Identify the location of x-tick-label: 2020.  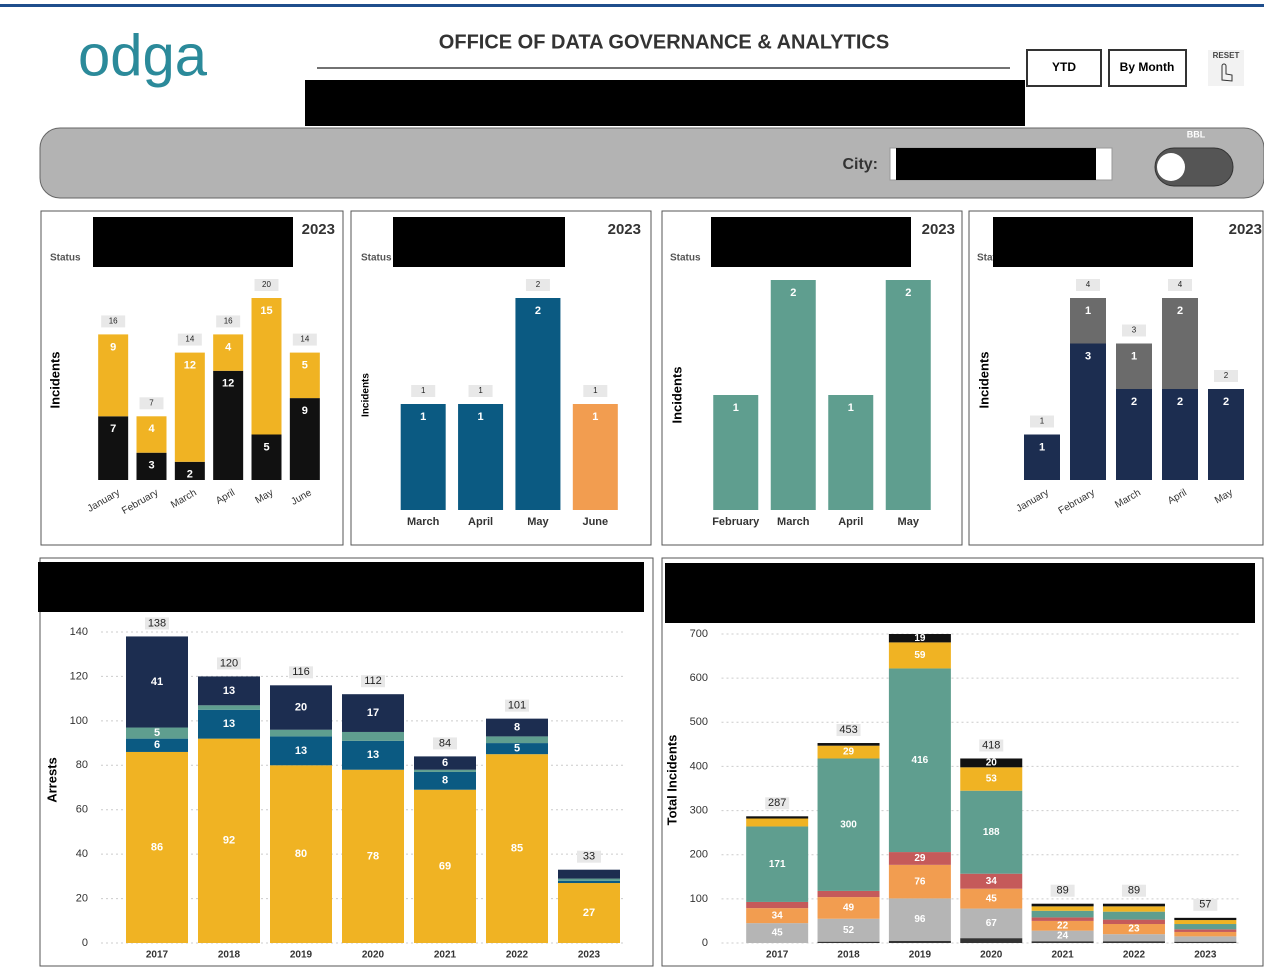
(373, 955).